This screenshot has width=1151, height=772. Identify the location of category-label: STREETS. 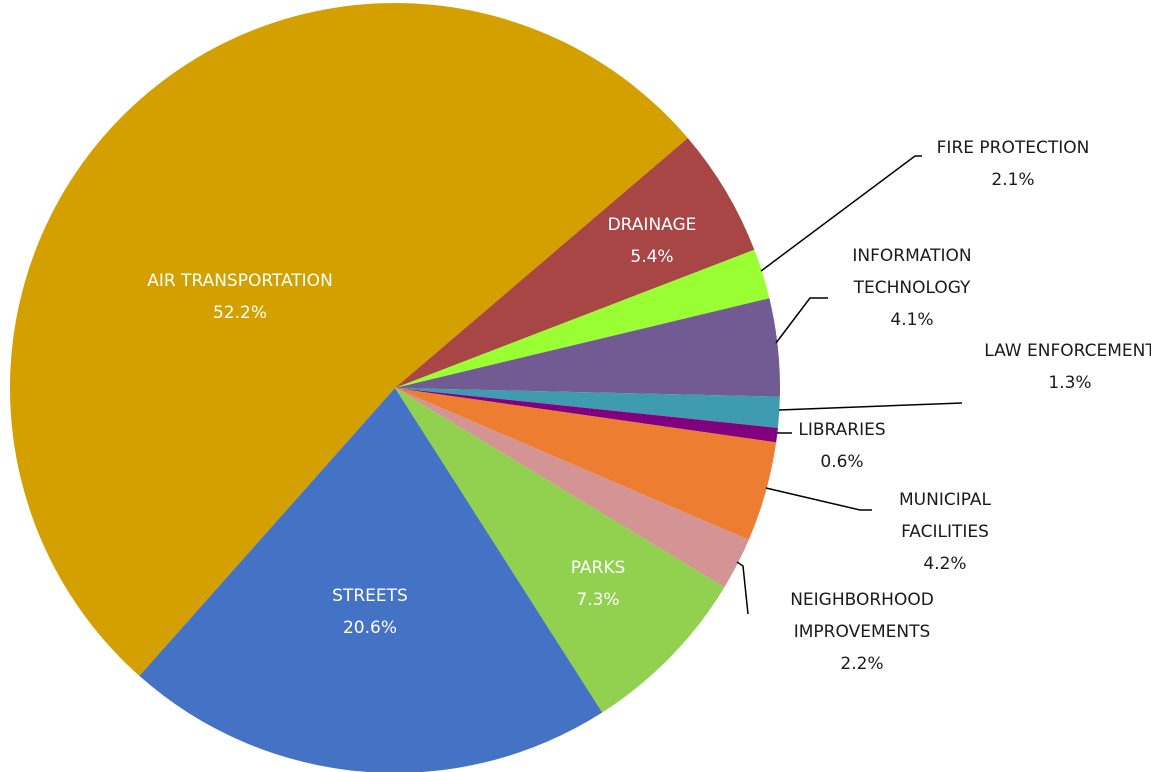
(370, 596).